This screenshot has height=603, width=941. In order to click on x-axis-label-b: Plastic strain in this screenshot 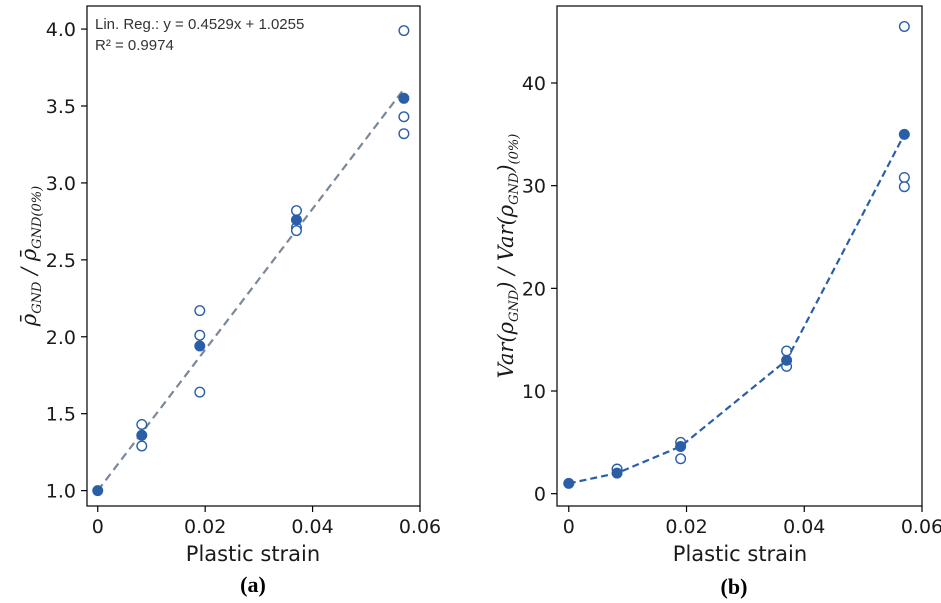, I will do `click(740, 554)`.